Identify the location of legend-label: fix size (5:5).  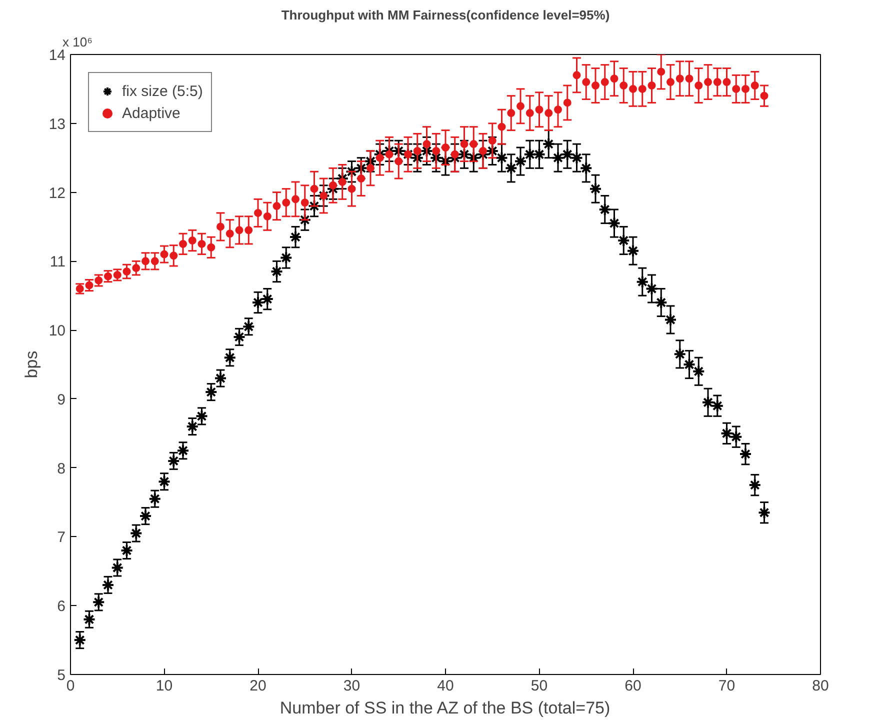
(162, 91).